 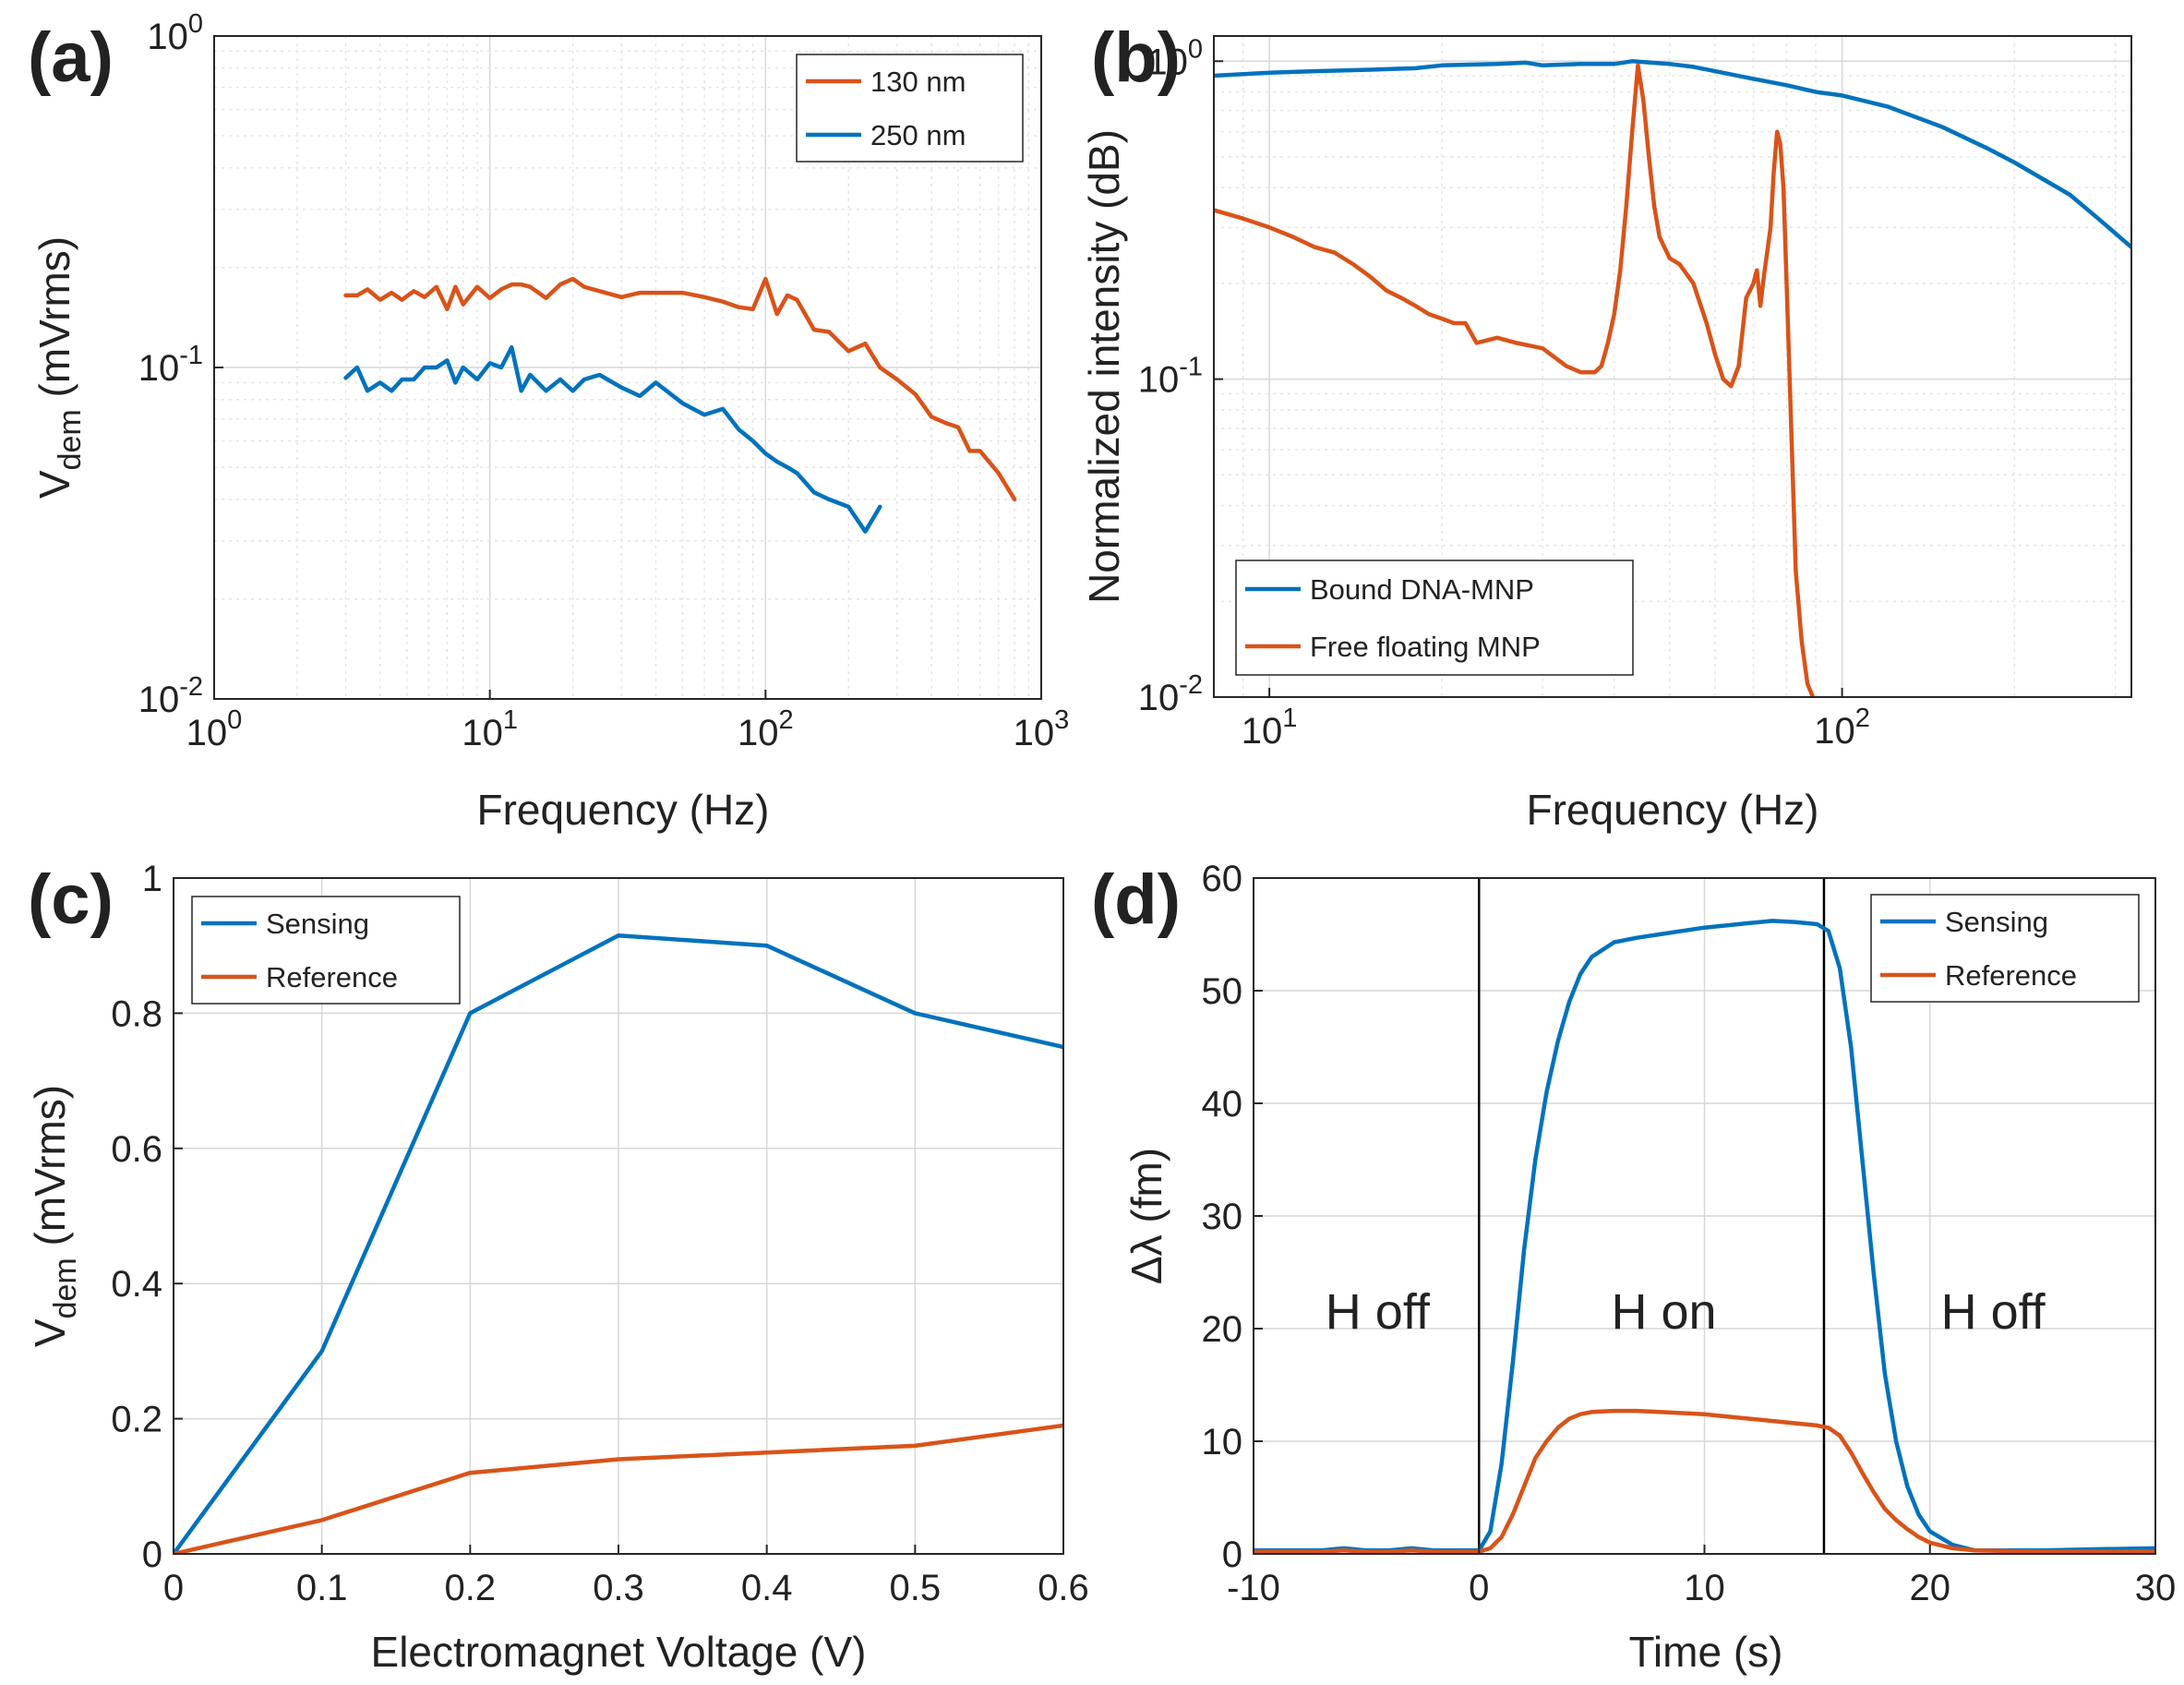 What do you see at coordinates (2011, 975) in the screenshot?
I see `legend-label: Reference` at bounding box center [2011, 975].